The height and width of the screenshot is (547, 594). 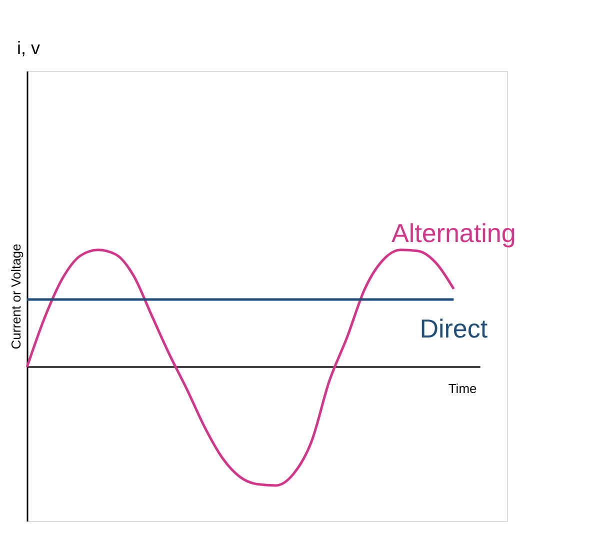 I want to click on x-axis-title: Time, so click(x=462, y=388).